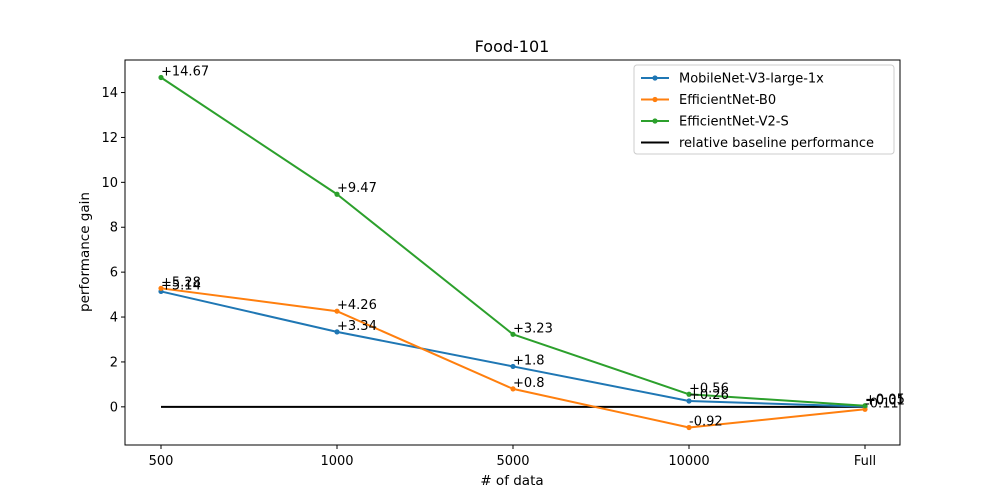 Image resolution: width=1000 pixels, height=500 pixels. Describe the element at coordinates (114, 273) in the screenshot. I see `y-tick-label: 6` at that location.